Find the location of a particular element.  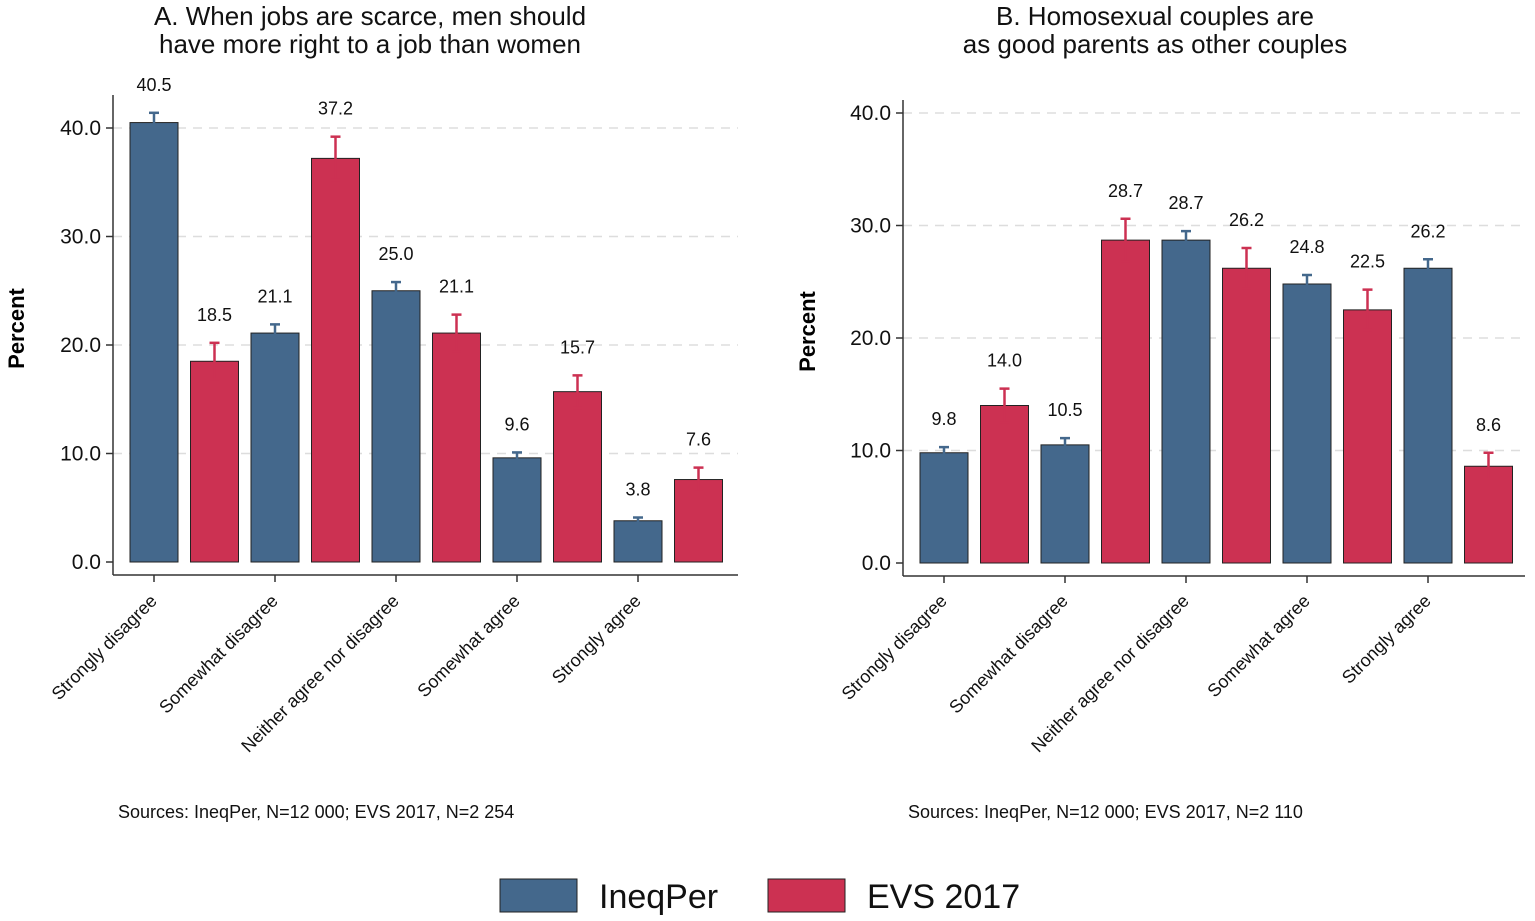

data-label-ineqper-strongly-agree: 3.8 is located at coordinates (637, 490).